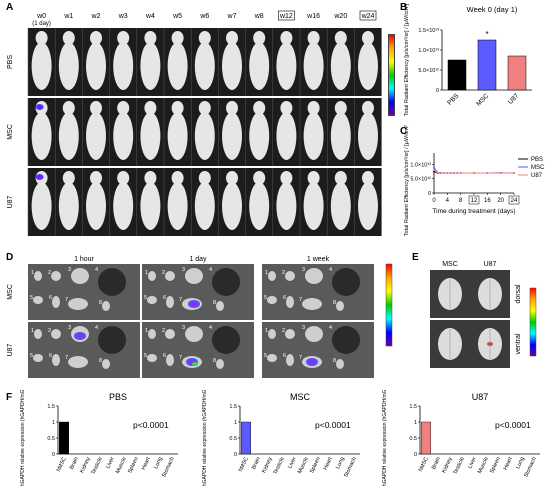 The image size is (550, 501). I want to click on y-tick-label: 1.5, so click(233, 407).